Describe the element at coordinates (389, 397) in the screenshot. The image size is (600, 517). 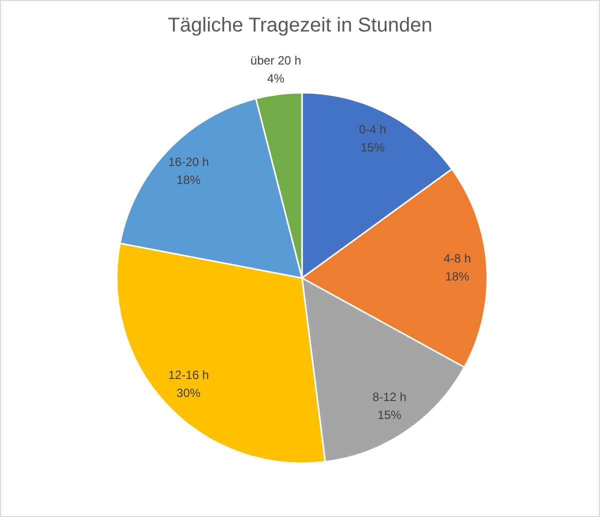
I see `slice-label: 8-12 h` at that location.